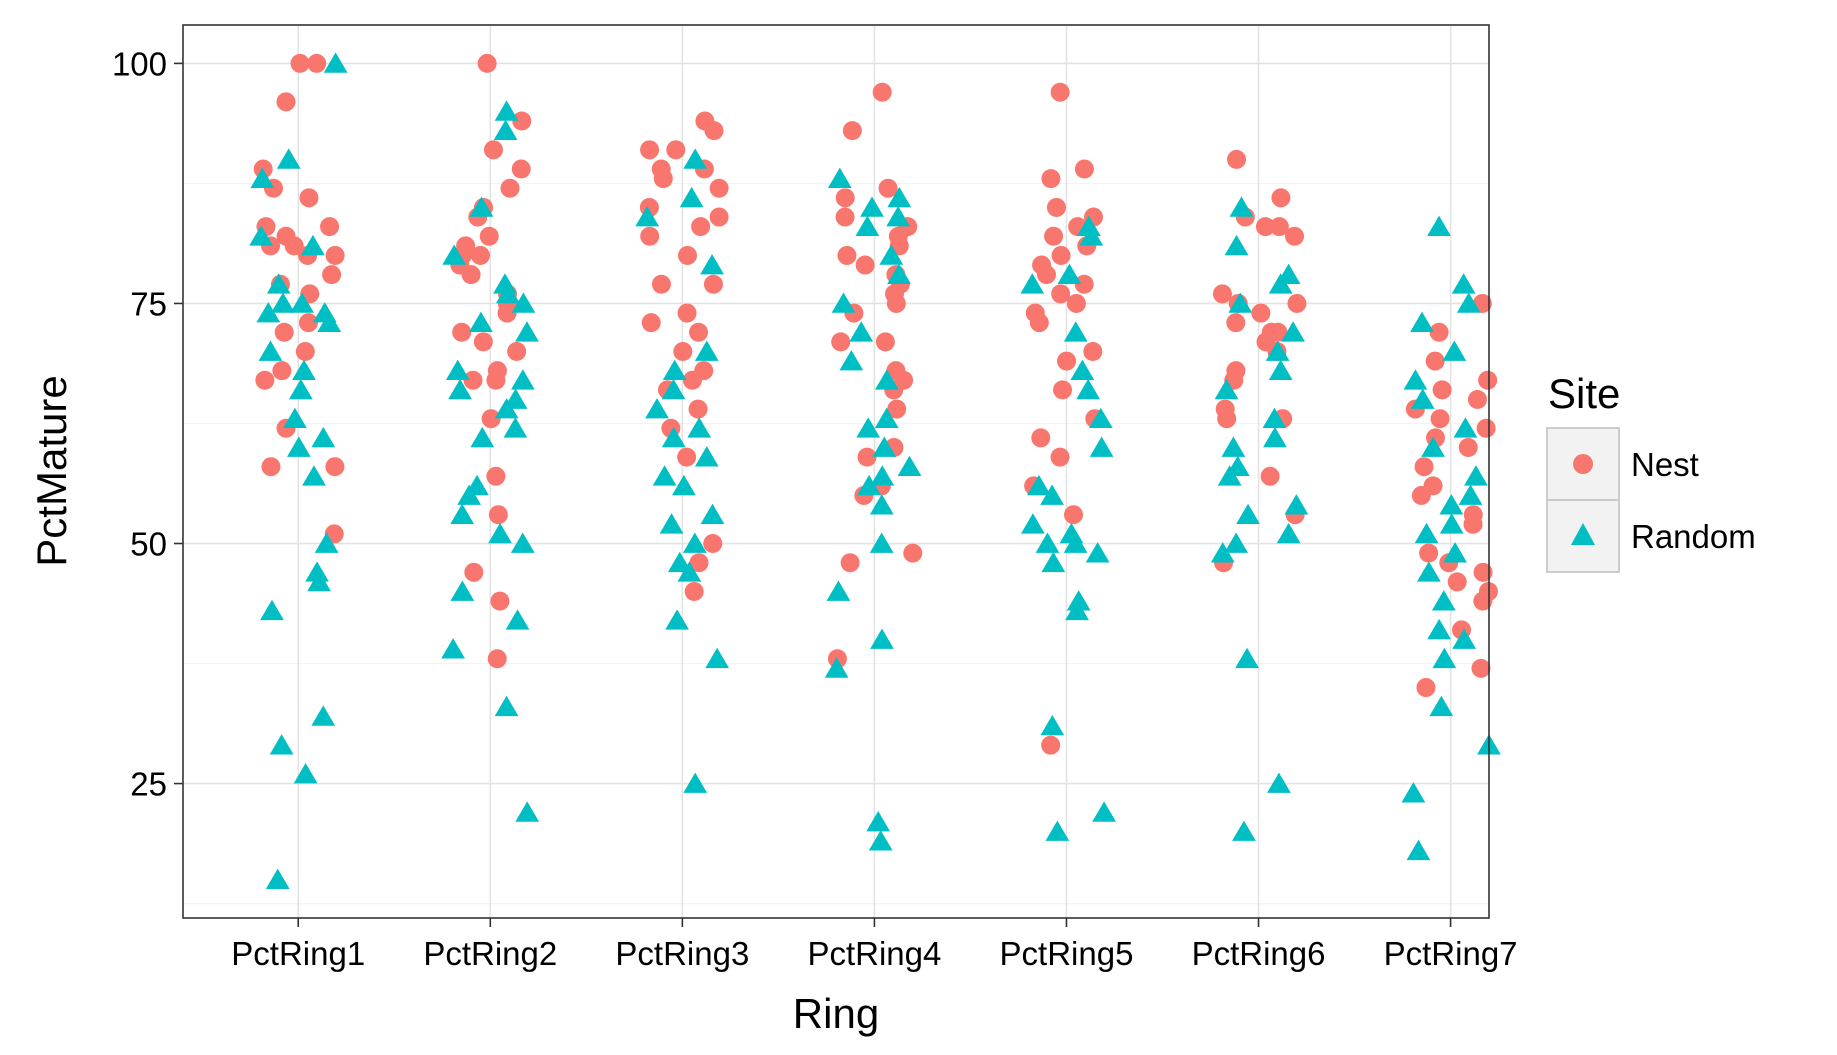  Describe the element at coordinates (1665, 464) in the screenshot. I see `legend-label-nest: Nest` at that location.